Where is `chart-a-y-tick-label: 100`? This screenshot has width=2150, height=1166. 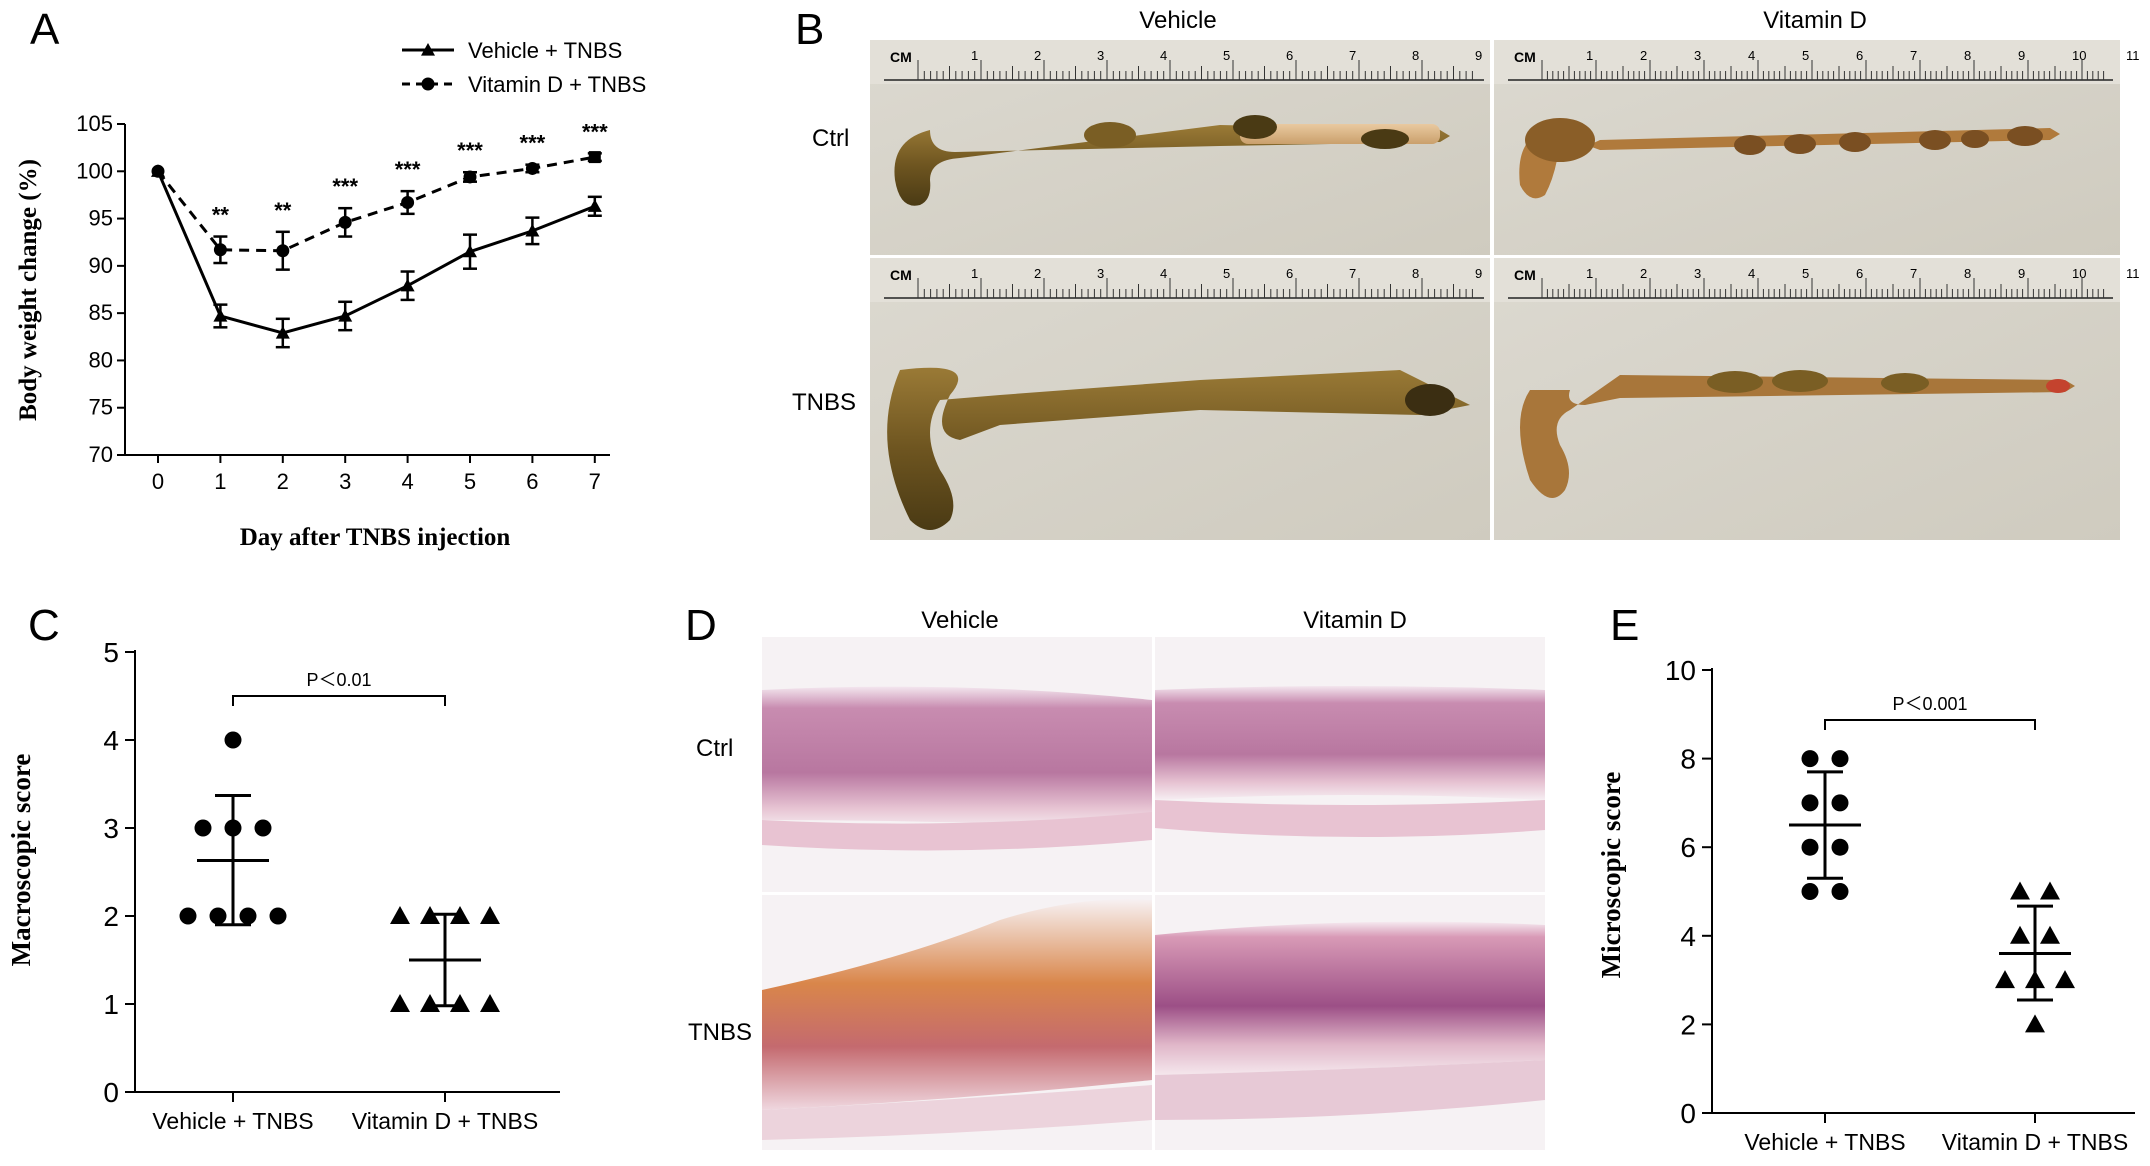 chart-a-y-tick-label: 100 is located at coordinates (94, 170).